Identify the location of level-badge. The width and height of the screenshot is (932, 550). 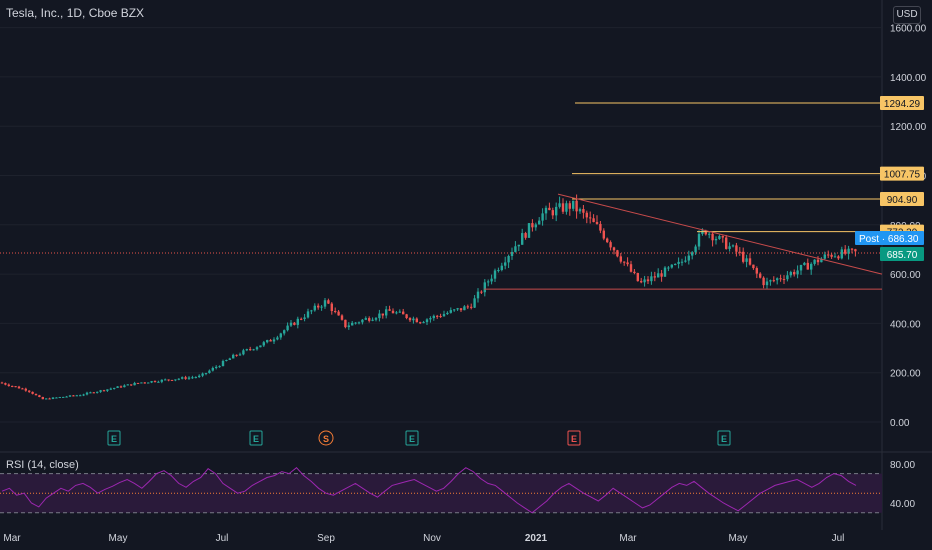
(902, 102).